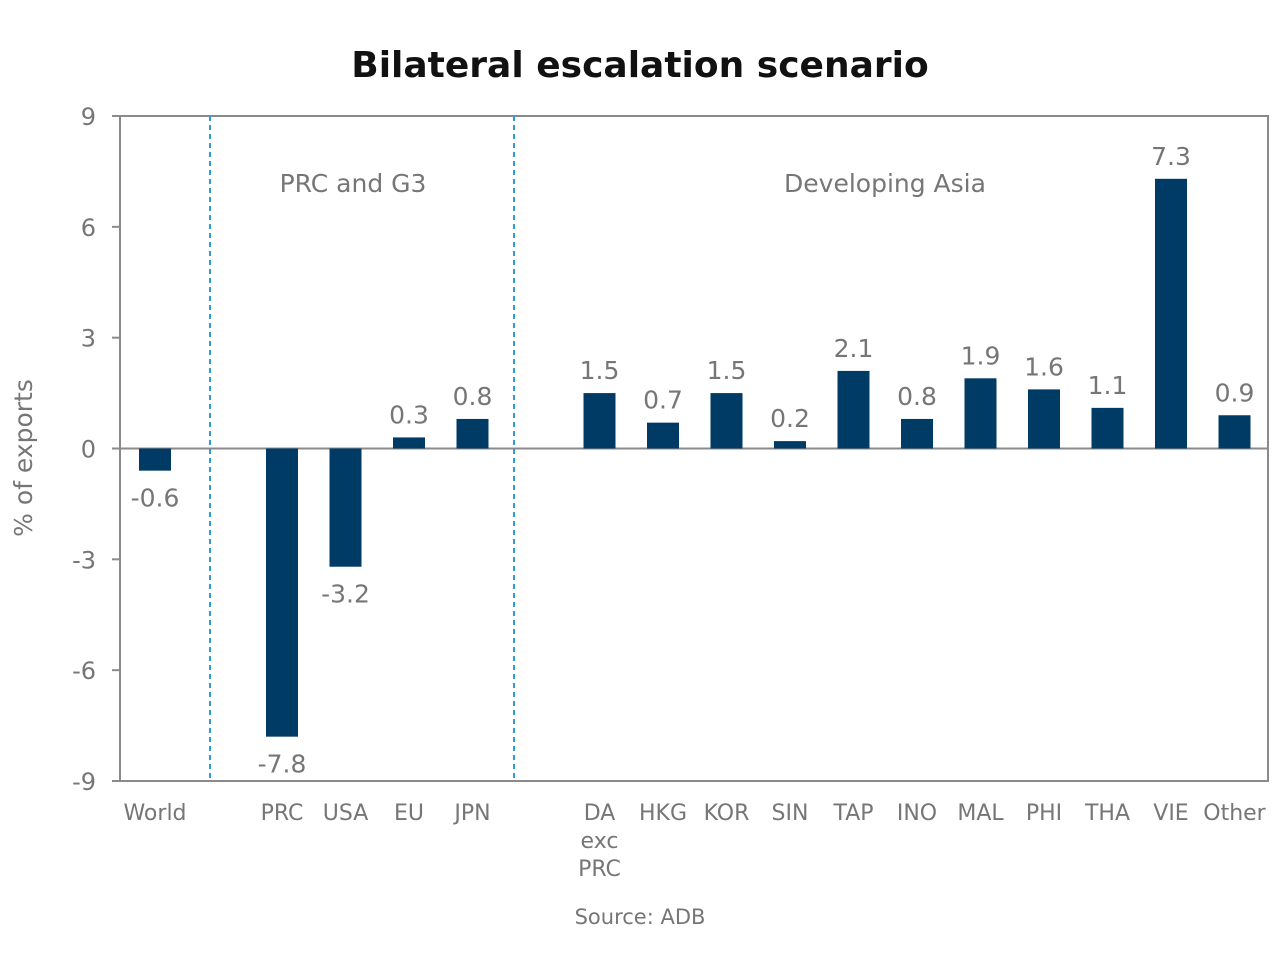 The width and height of the screenshot is (1280, 964). Describe the element at coordinates (23, 458) in the screenshot. I see `y-axis-label: % of exports` at that location.